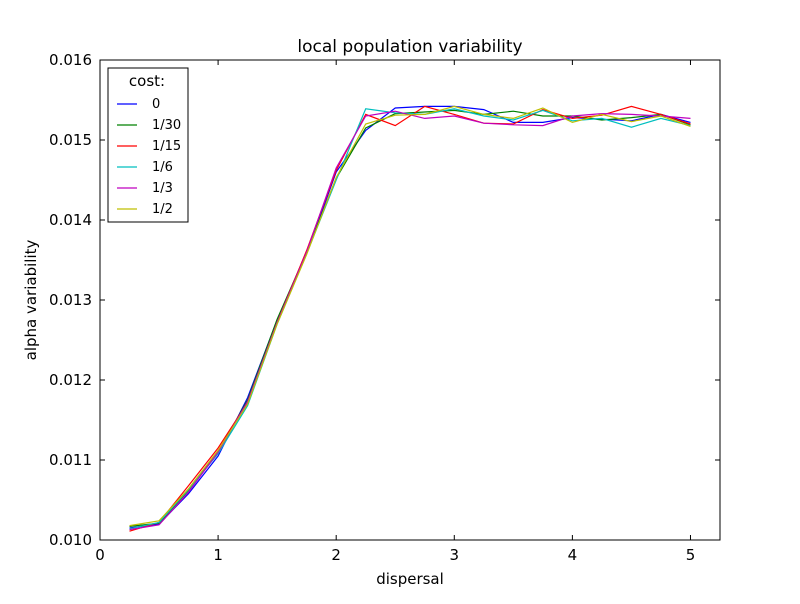 This screenshot has width=800, height=604. Describe the element at coordinates (70, 60) in the screenshot. I see `y-tick-label: 0.016` at that location.